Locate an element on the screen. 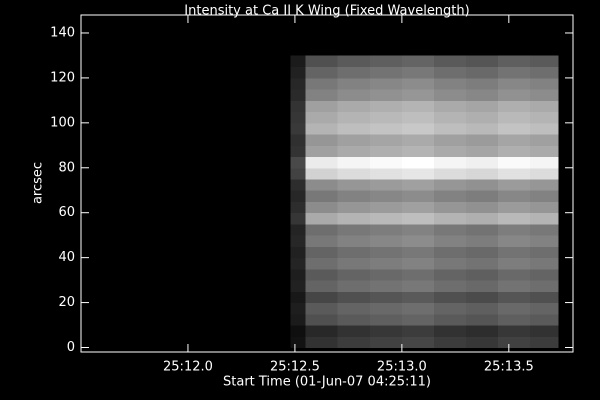 This screenshot has height=400, width=600. y-tick-label: 60 is located at coordinates (66, 212).